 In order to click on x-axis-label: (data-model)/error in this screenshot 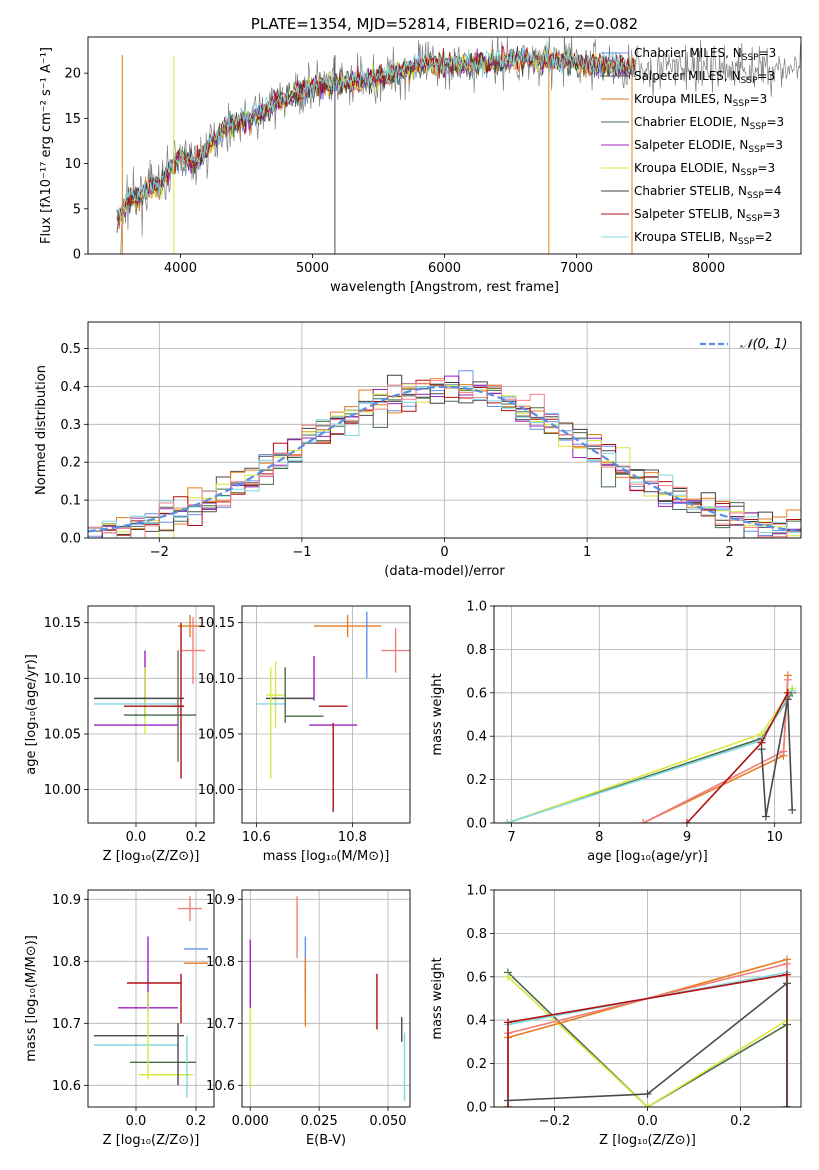, I will do `click(444, 571)`.